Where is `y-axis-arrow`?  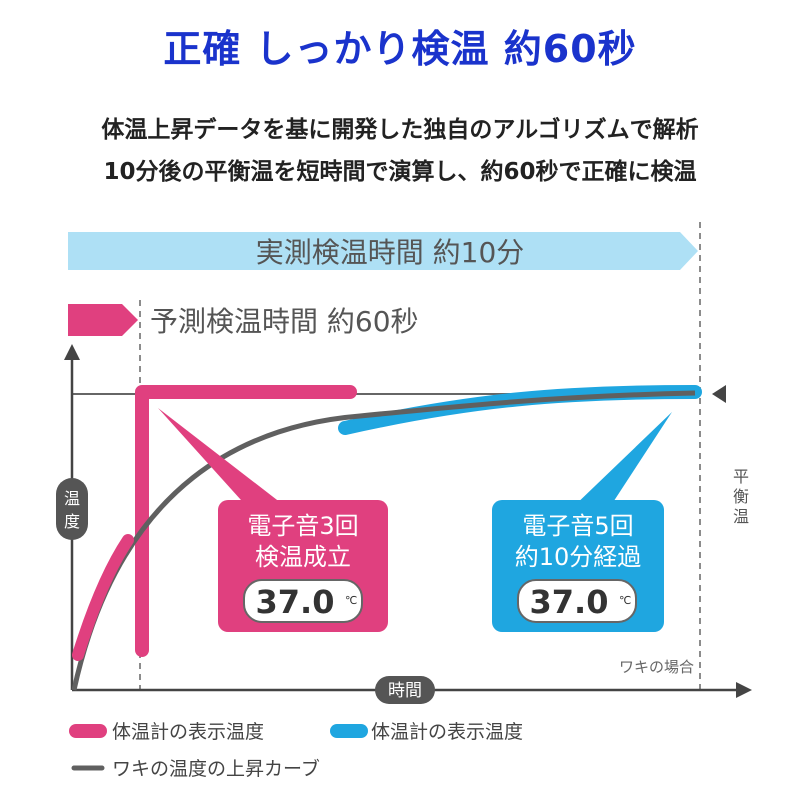 y-axis-arrow is located at coordinates (72, 352).